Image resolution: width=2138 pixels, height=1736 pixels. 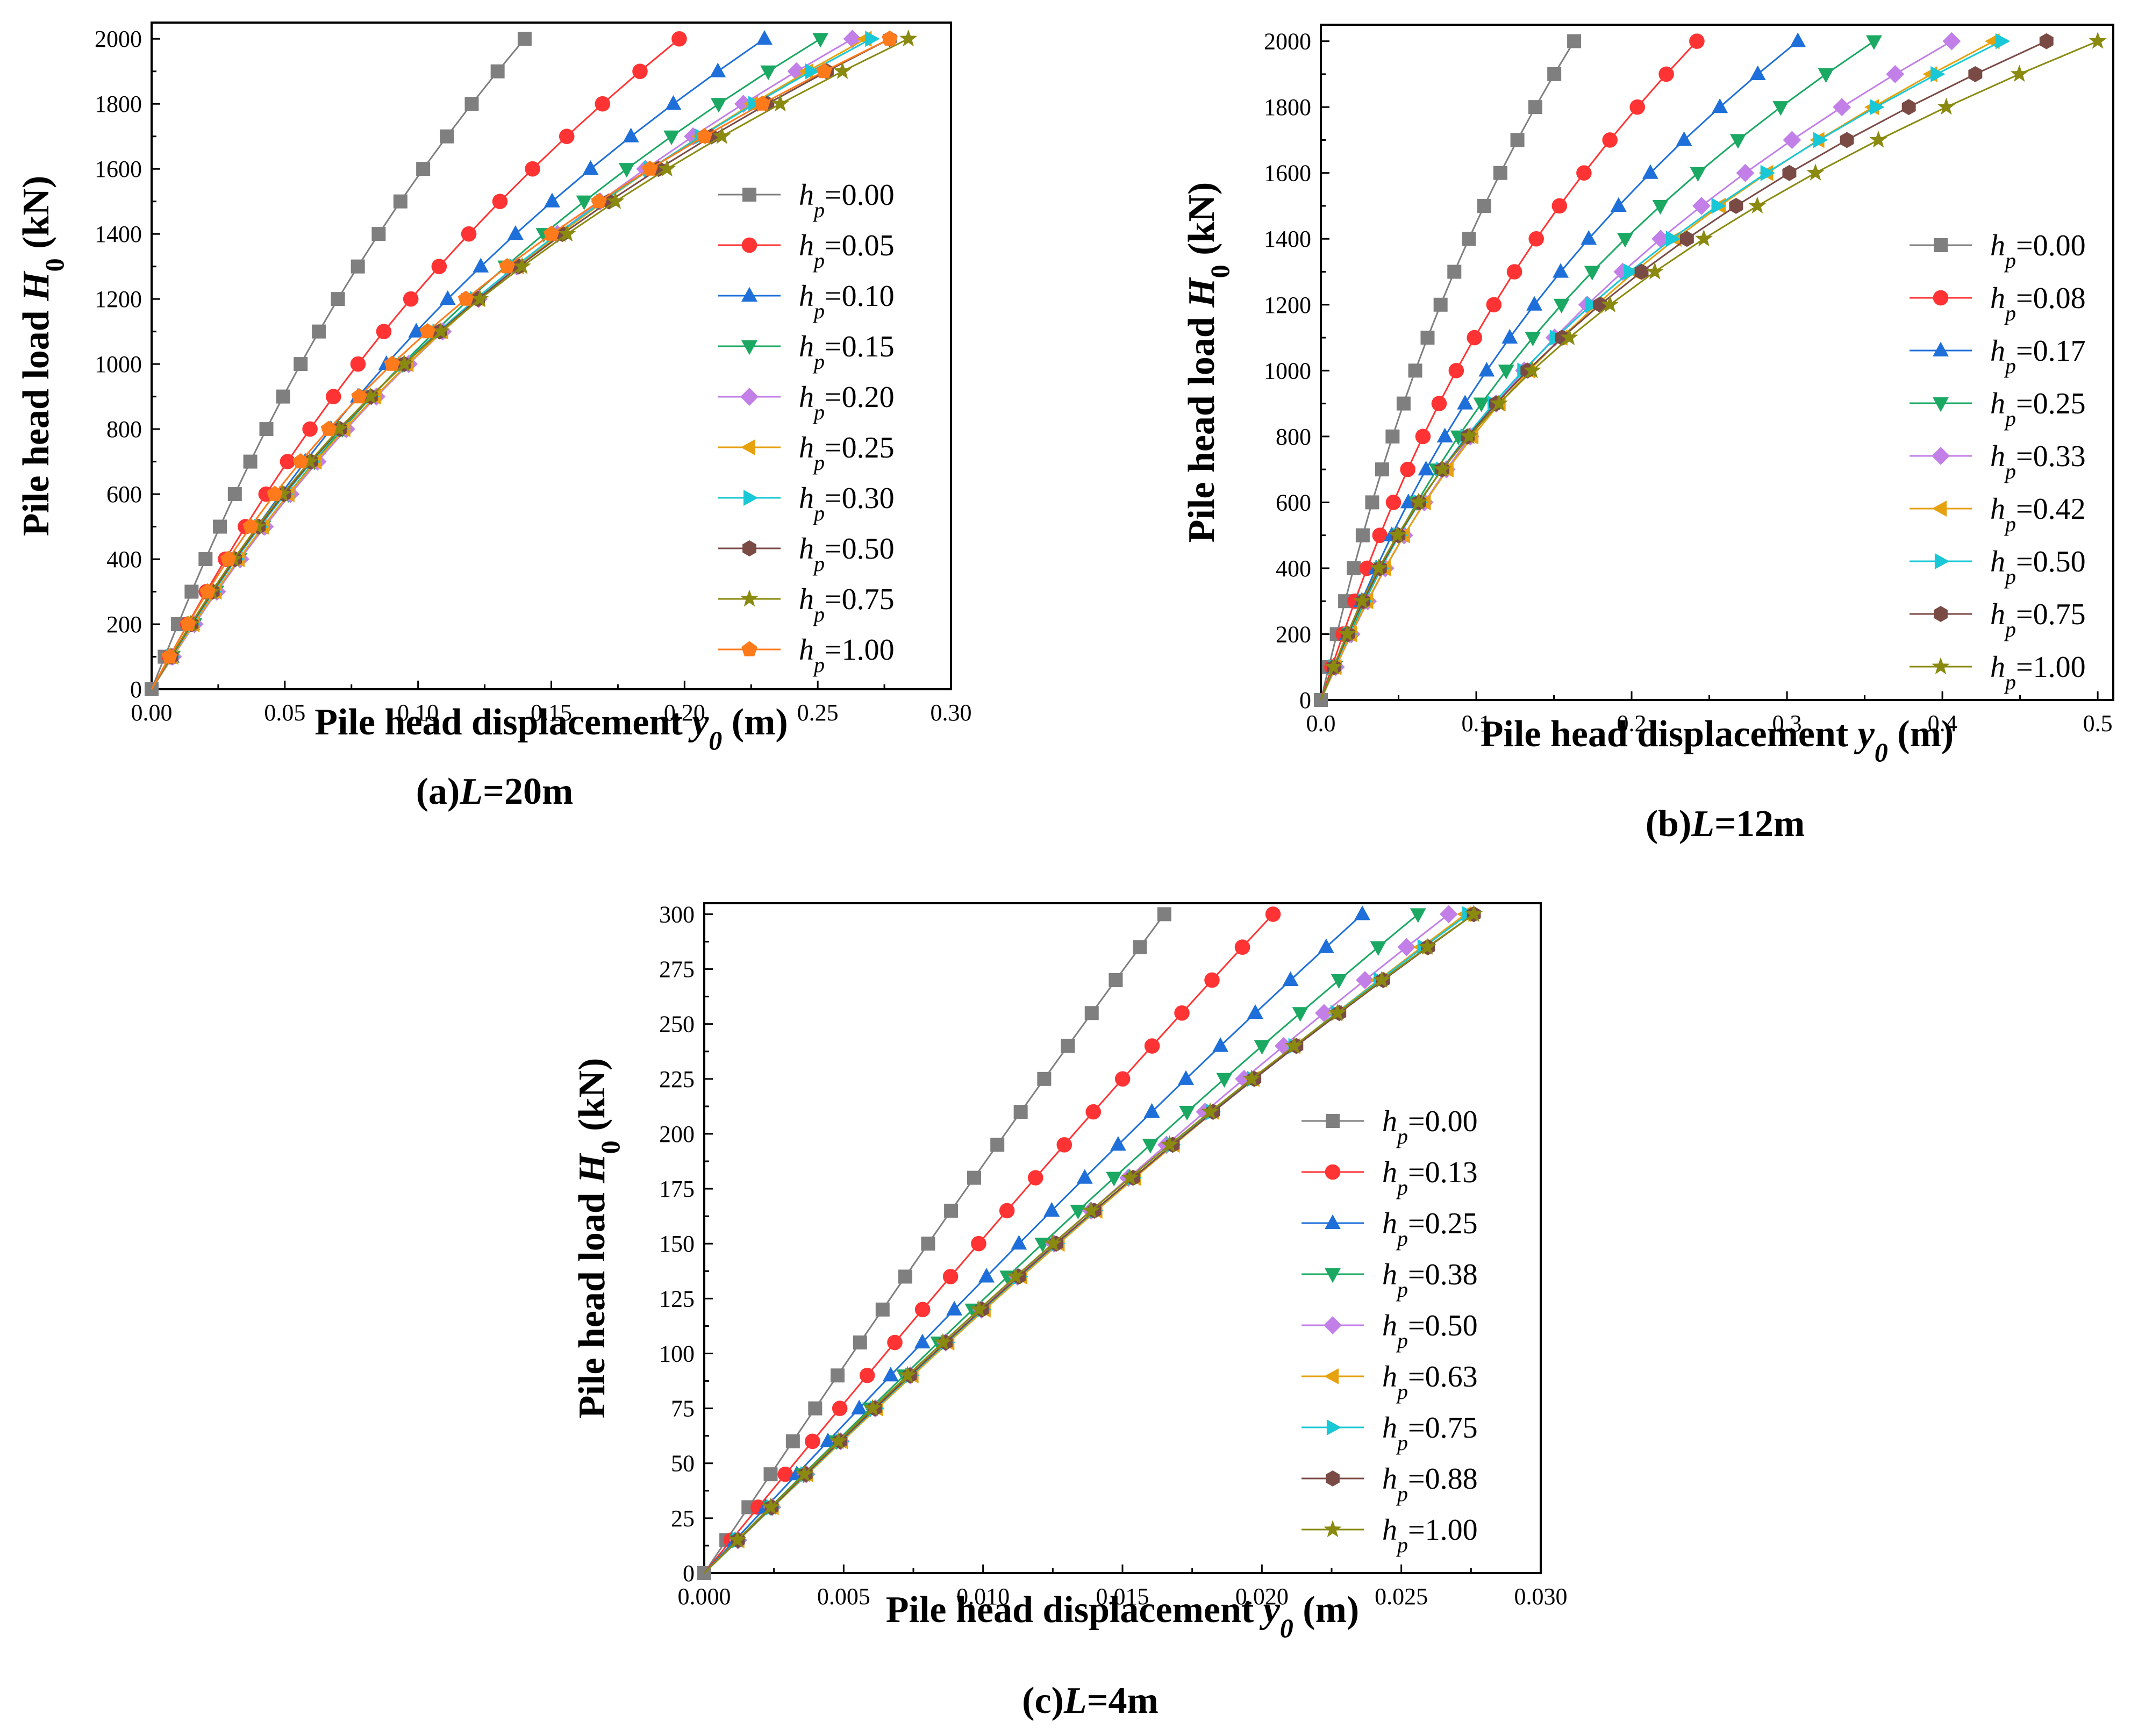 I want to click on legend-value: =0.25, so click(x=1443, y=1223).